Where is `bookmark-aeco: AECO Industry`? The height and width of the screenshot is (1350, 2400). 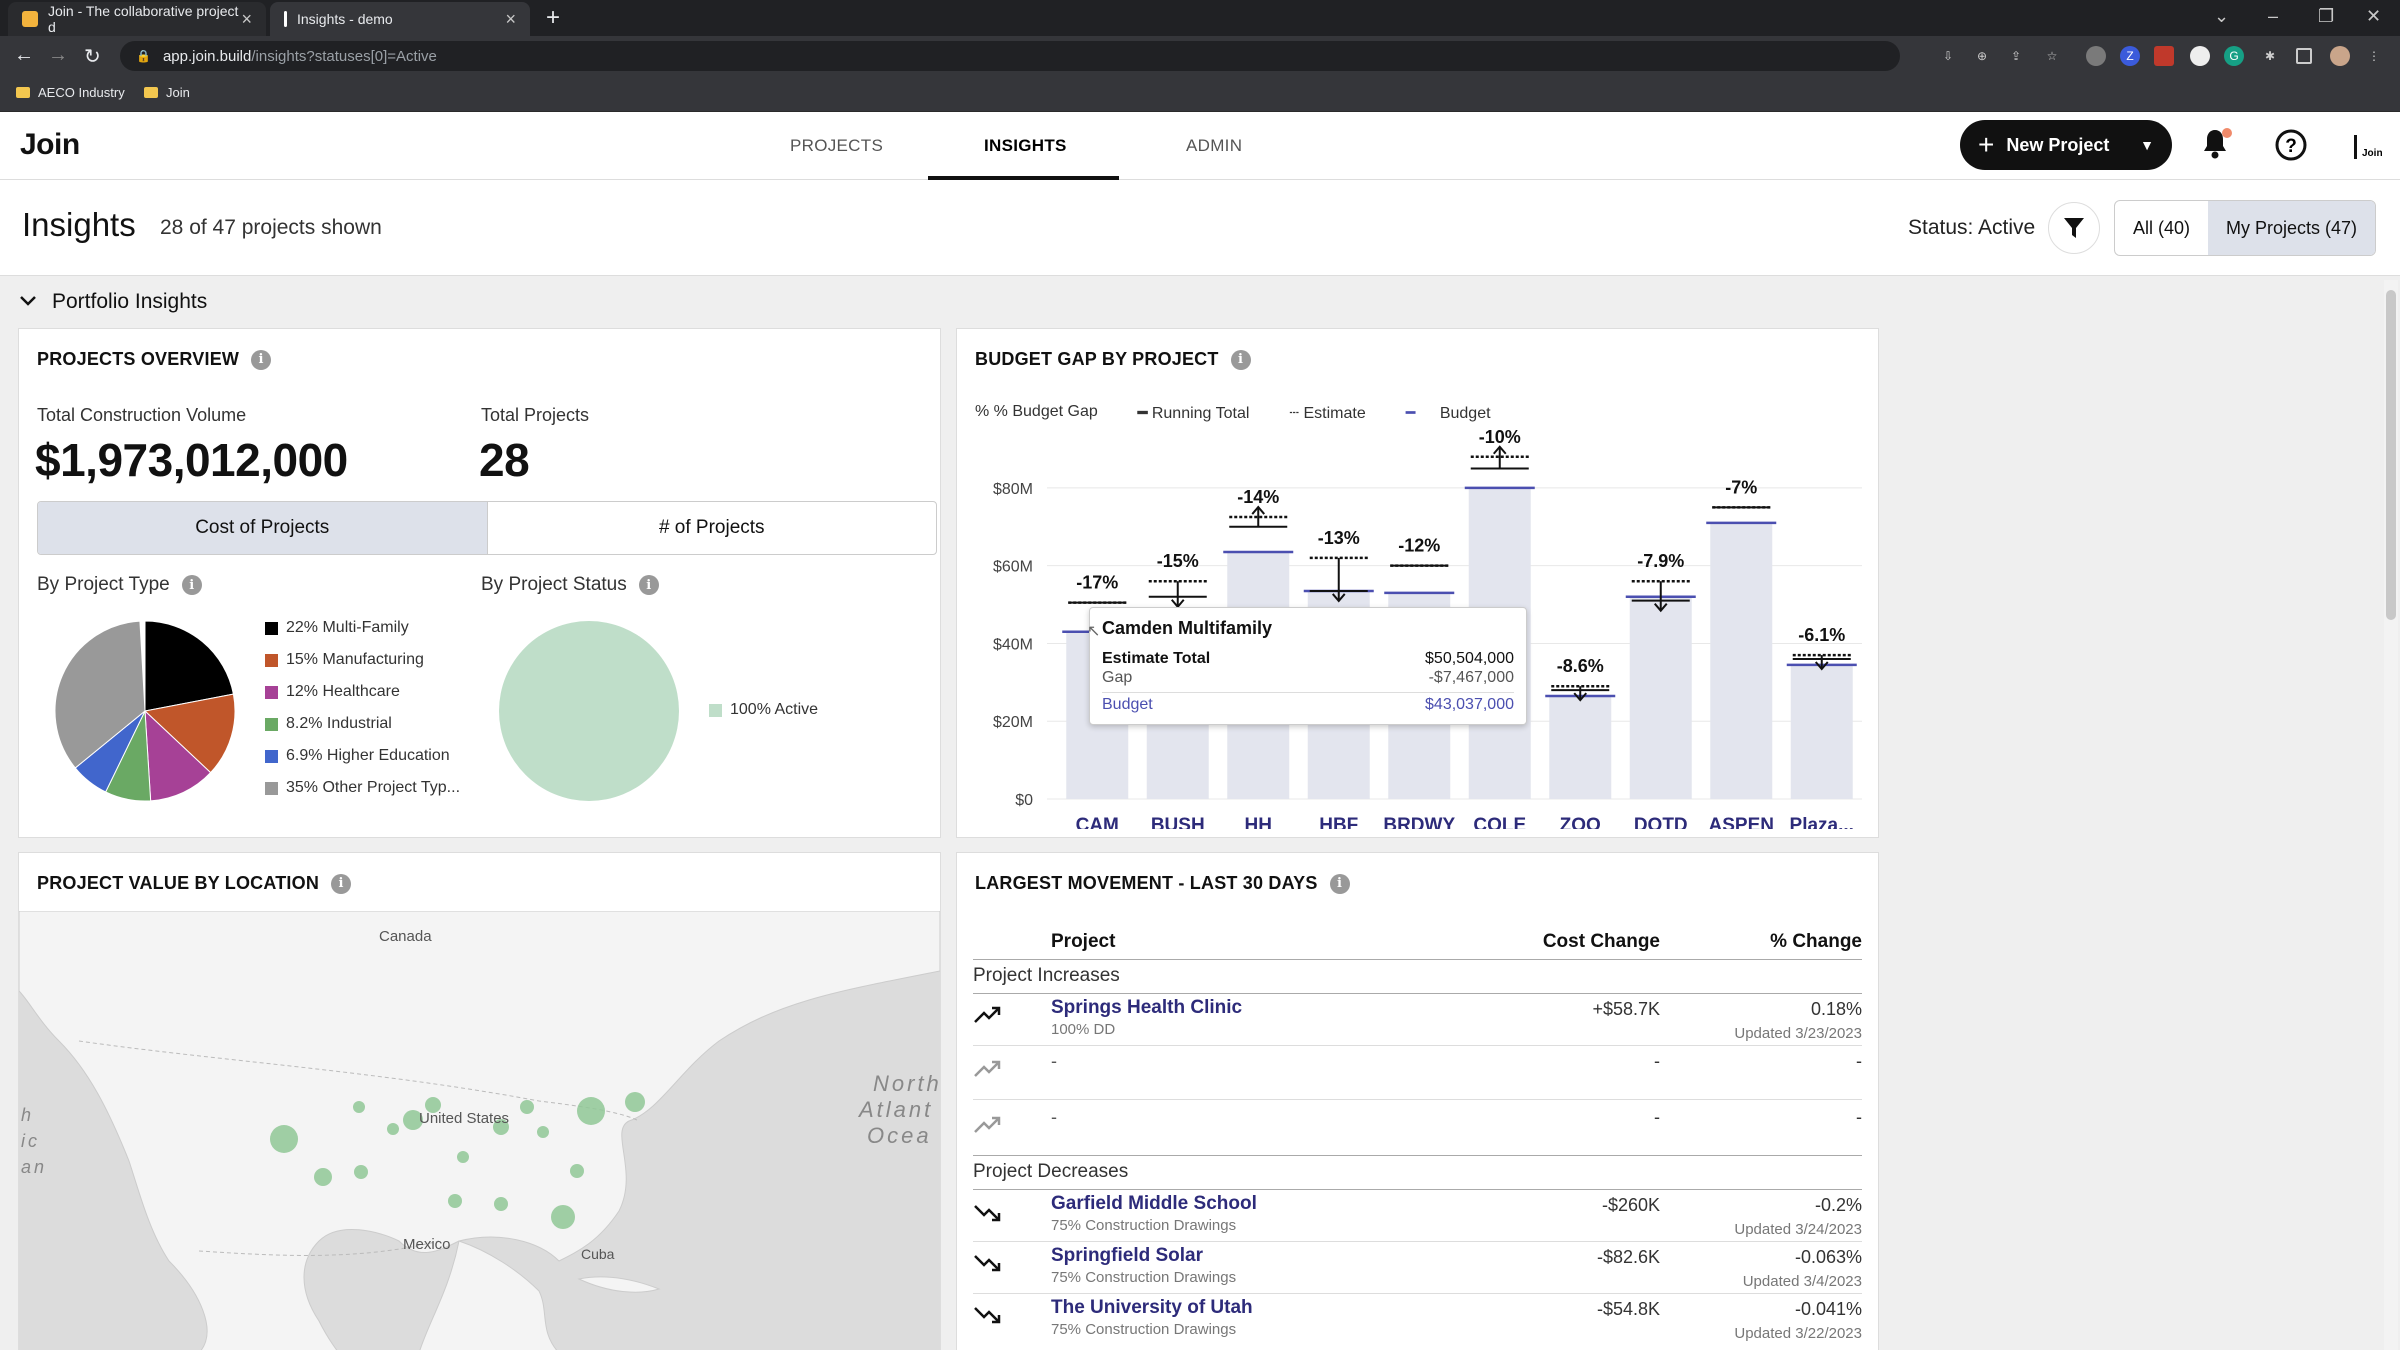 bookmark-aeco: AECO Industry is located at coordinates (70, 92).